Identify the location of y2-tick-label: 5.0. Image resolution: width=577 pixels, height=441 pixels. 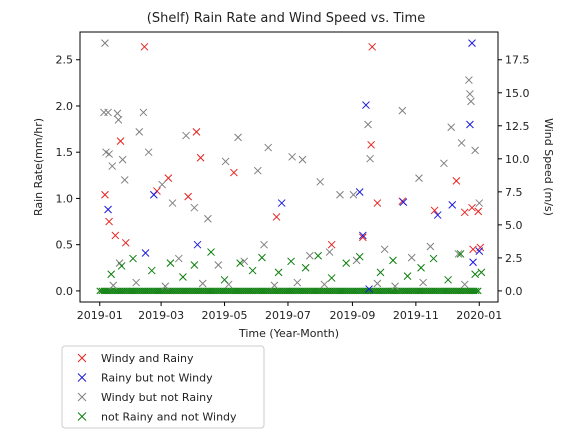
(514, 225).